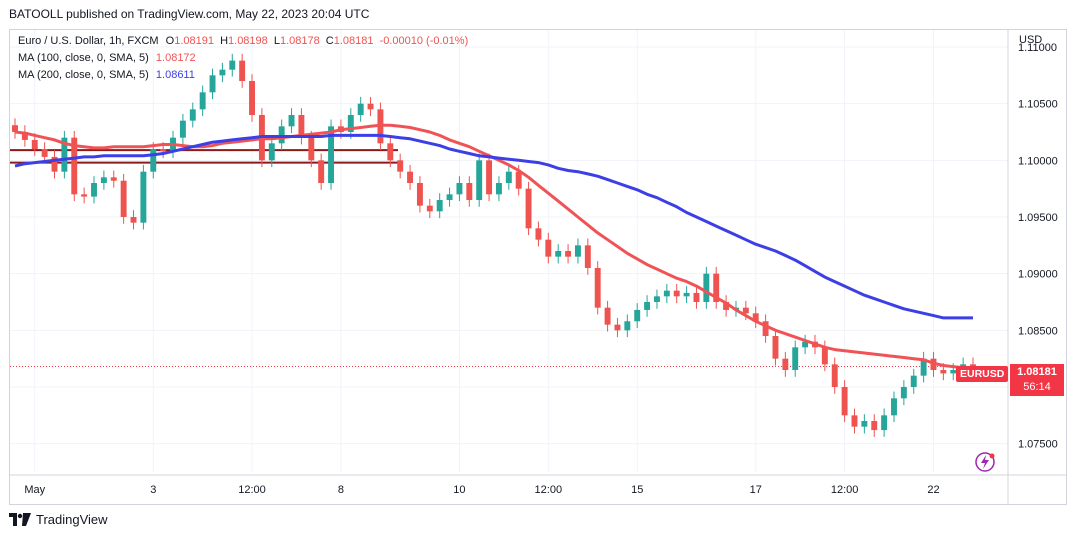  I want to click on legend-ma200-label: MA (200, close, 0, SMA, 5), so click(83, 75).